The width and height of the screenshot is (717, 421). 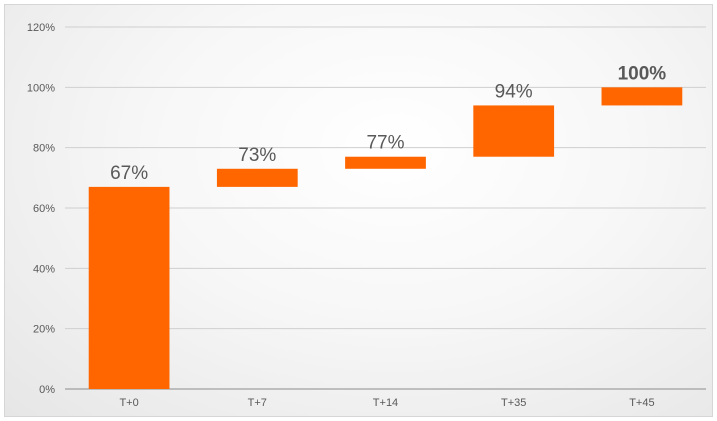 What do you see at coordinates (44, 330) in the screenshot?
I see `y-tick-label: 20%` at bounding box center [44, 330].